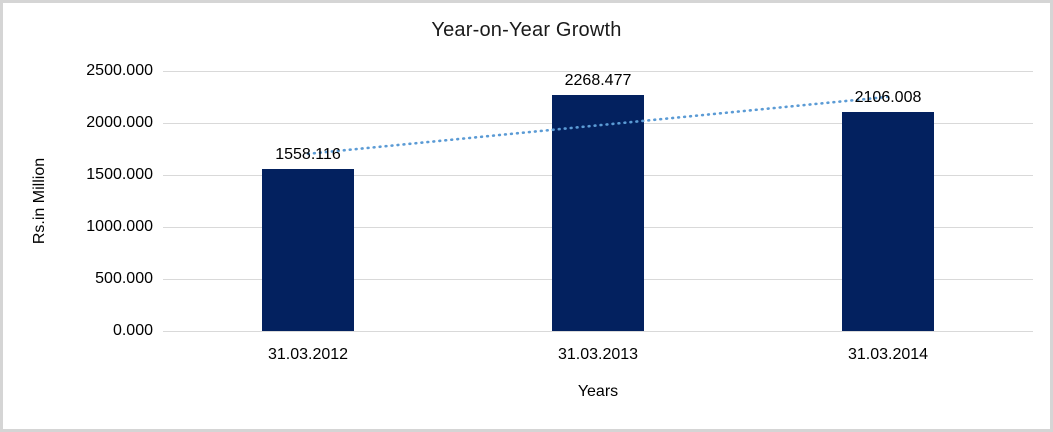 This screenshot has height=432, width=1053. What do you see at coordinates (124, 278) in the screenshot?
I see `y-tick-label: 500.000` at bounding box center [124, 278].